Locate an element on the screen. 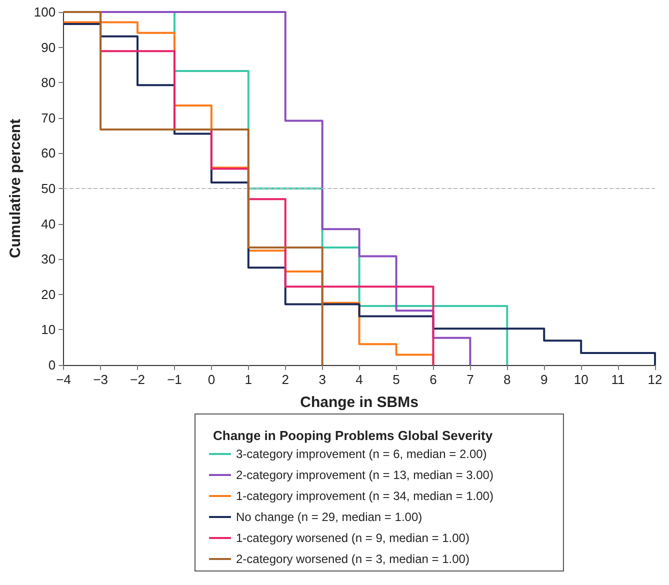 The height and width of the screenshot is (585, 669). x-axis-title: Change in SBMs is located at coordinates (359, 402).